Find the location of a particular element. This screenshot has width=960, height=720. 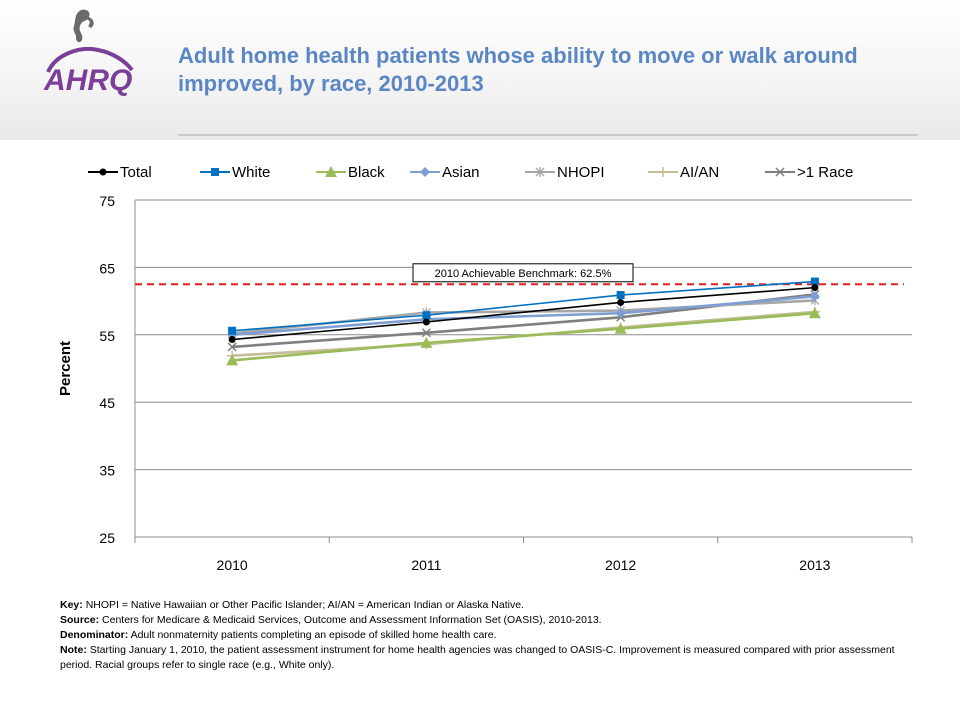

x-tick-label: 2013 is located at coordinates (814, 565).